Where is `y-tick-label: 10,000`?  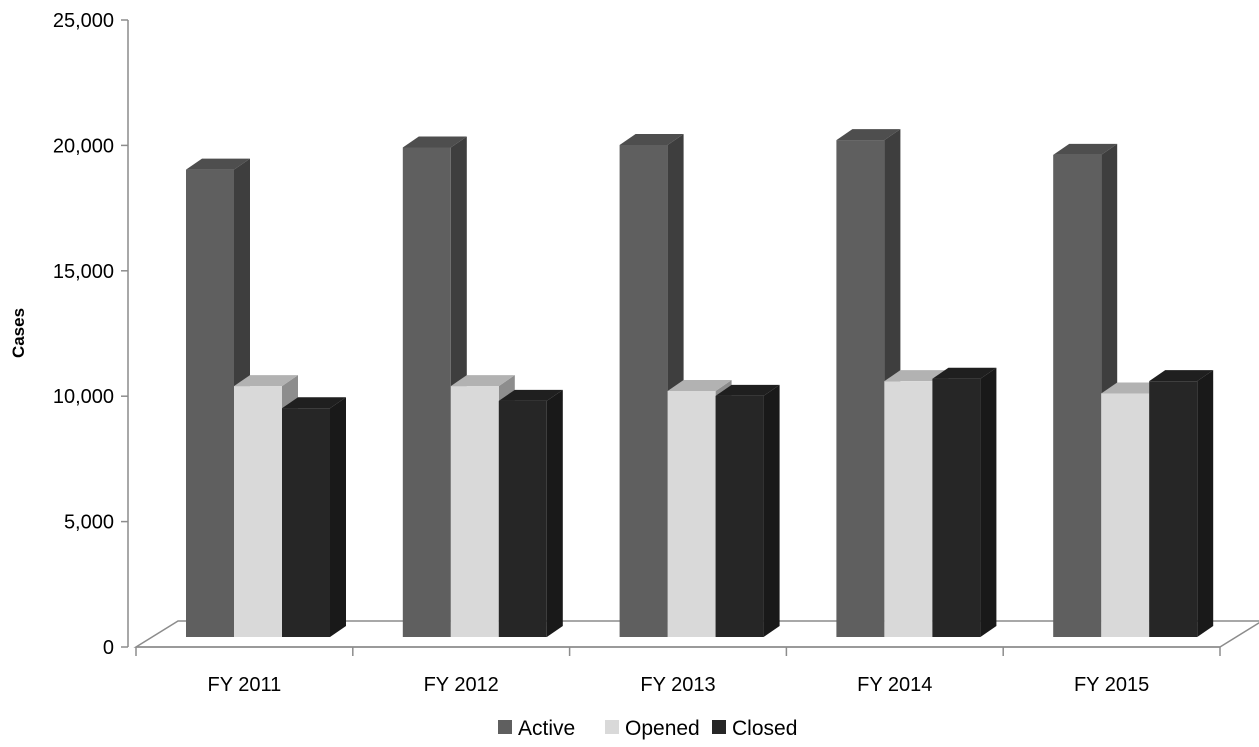
y-tick-label: 10,000 is located at coordinates (83, 397).